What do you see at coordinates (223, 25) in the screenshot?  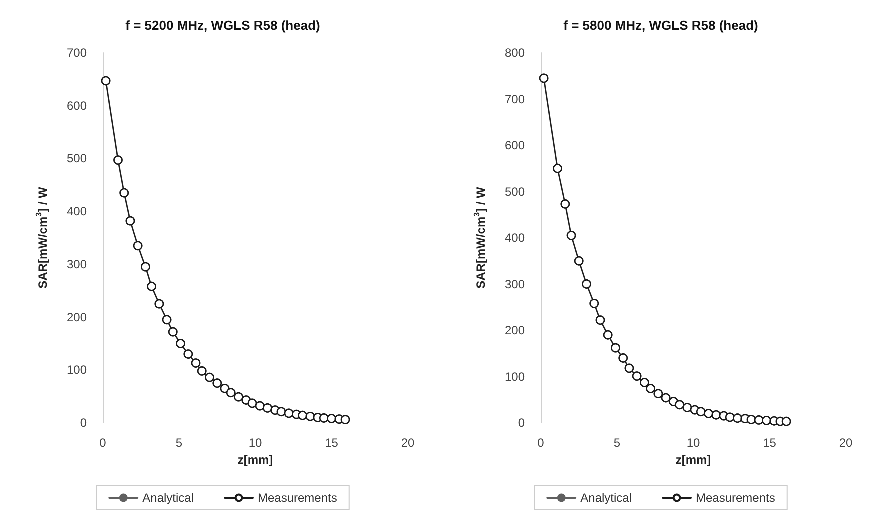 I see `chart-title: f = 5200 MHz, WGLS R58 (head)` at bounding box center [223, 25].